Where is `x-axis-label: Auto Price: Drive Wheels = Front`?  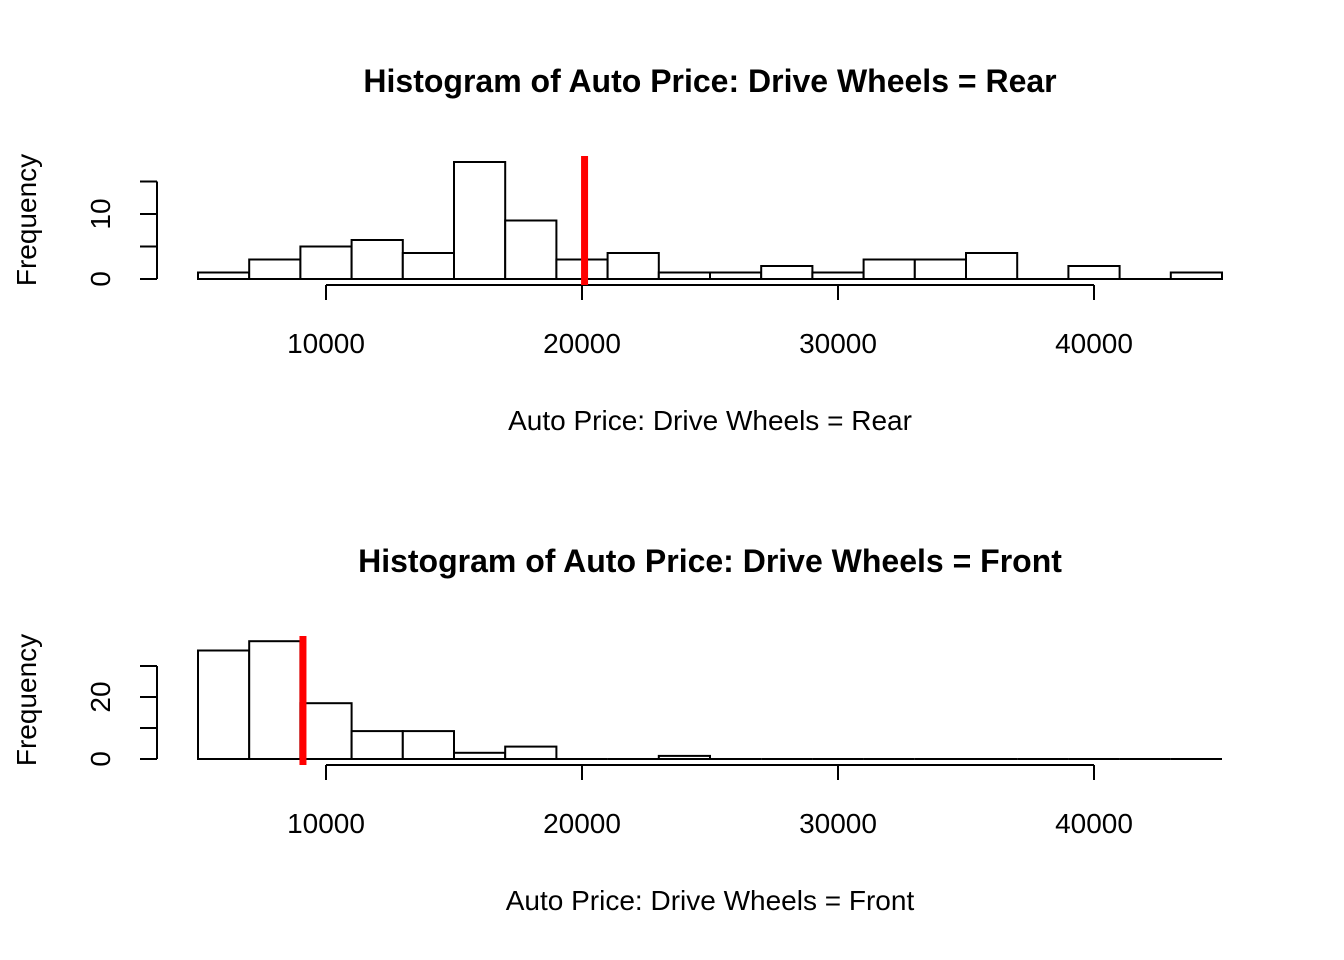
x-axis-label: Auto Price: Drive Wheels = Front is located at coordinates (710, 900).